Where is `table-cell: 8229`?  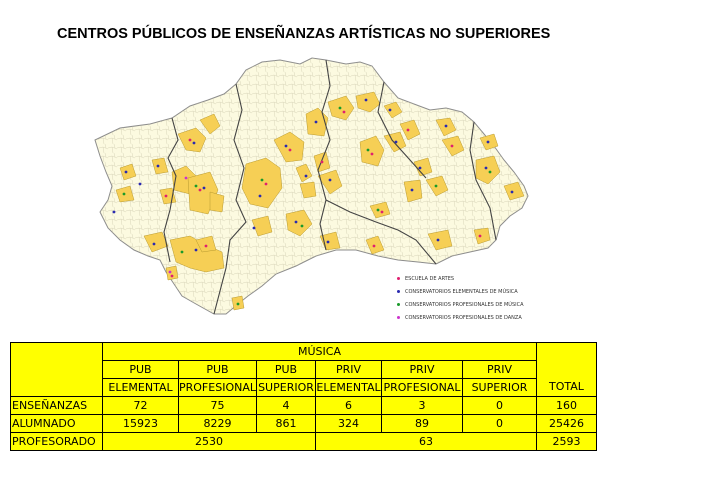 table-cell: 8229 is located at coordinates (217, 423).